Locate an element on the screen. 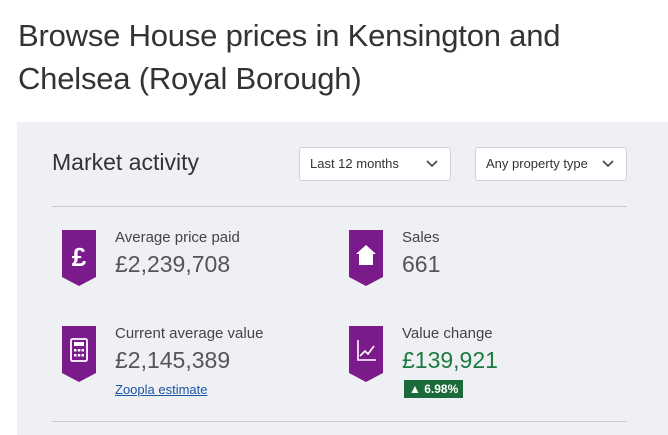 This screenshot has height=435, width=668. house-icon is located at coordinates (366, 258).